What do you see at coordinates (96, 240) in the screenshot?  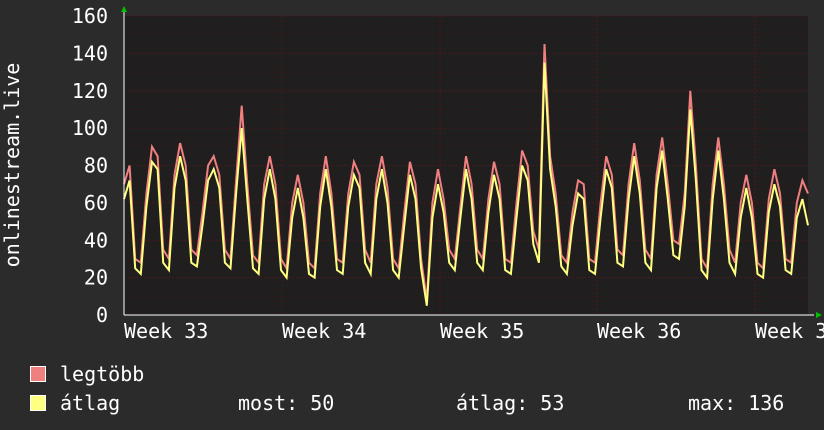 I see `y-tick-label: 40` at bounding box center [96, 240].